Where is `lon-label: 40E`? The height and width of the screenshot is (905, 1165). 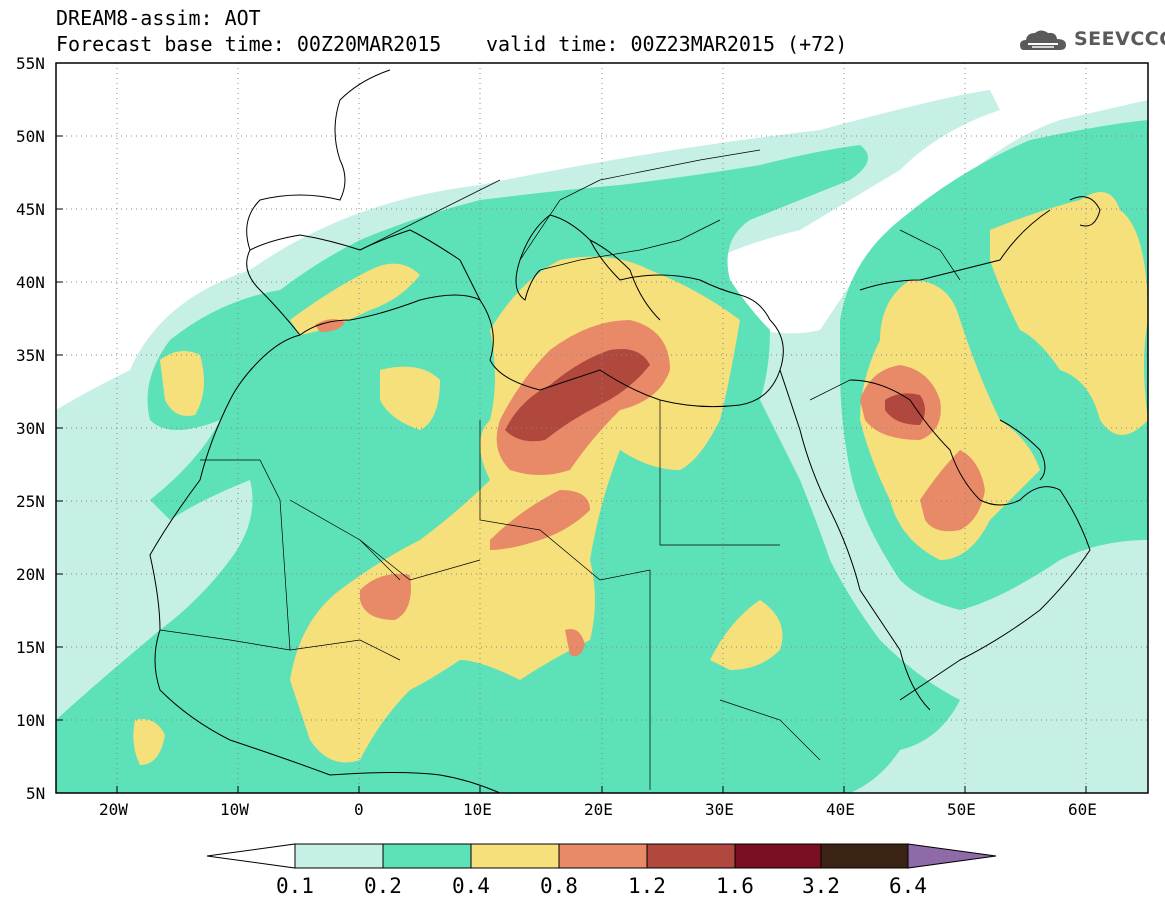 lon-label: 40E is located at coordinates (840, 809).